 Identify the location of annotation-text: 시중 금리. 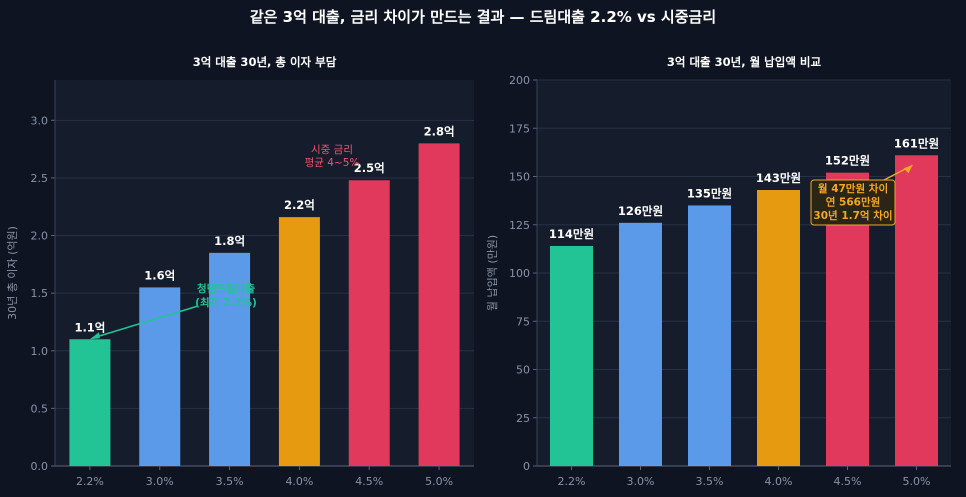
(332, 150).